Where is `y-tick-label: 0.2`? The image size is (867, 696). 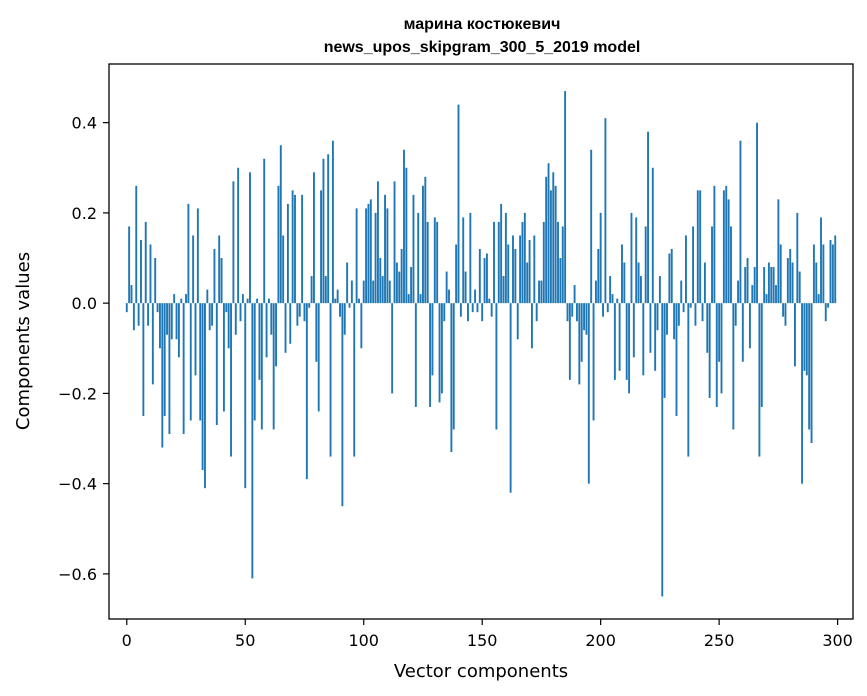 y-tick-label: 0.2 is located at coordinates (84, 213).